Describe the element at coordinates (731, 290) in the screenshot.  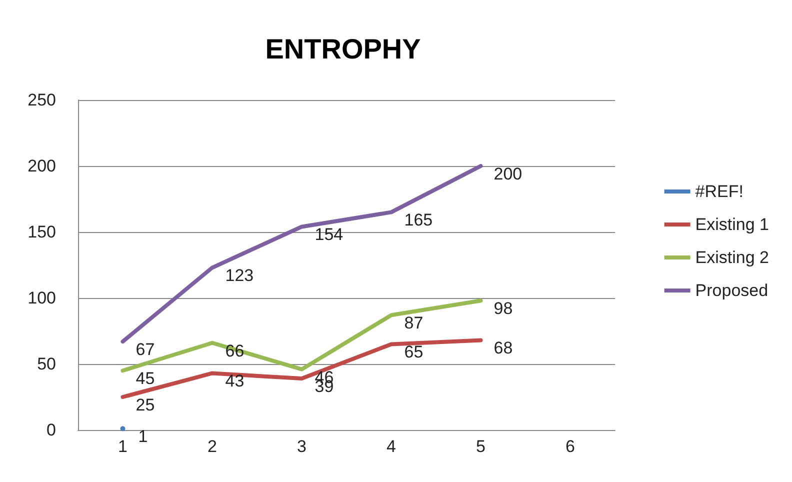
I see `legend-label: Proposed` at that location.